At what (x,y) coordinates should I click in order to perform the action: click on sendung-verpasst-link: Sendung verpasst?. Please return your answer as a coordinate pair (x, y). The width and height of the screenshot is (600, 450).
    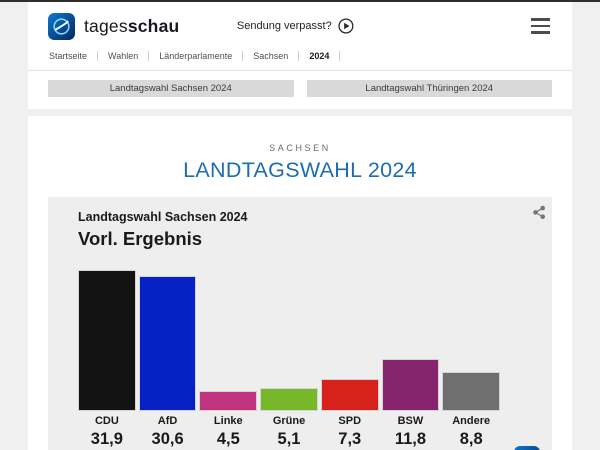
    Looking at the image, I should click on (295, 26).